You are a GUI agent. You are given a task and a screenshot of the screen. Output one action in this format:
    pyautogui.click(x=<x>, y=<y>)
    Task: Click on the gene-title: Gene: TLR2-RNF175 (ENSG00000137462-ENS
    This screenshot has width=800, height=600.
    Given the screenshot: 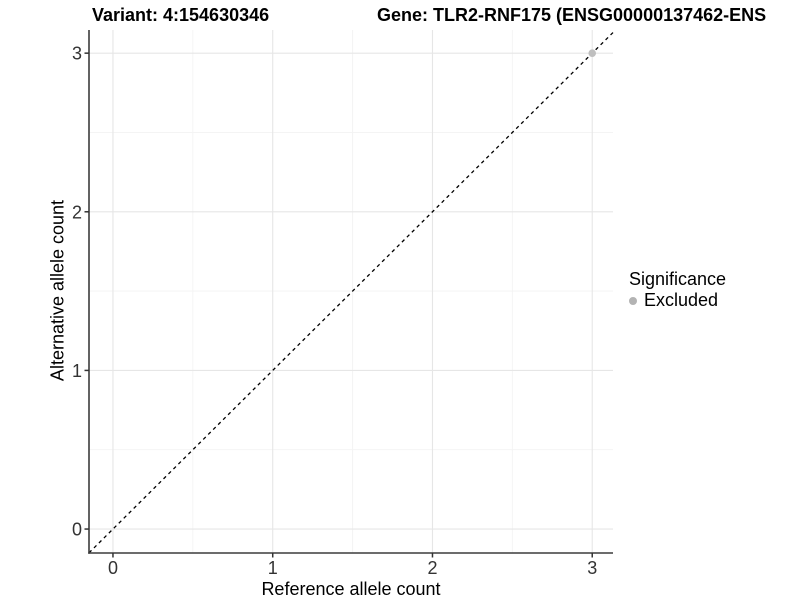 What is the action you would take?
    pyautogui.click(x=572, y=15)
    